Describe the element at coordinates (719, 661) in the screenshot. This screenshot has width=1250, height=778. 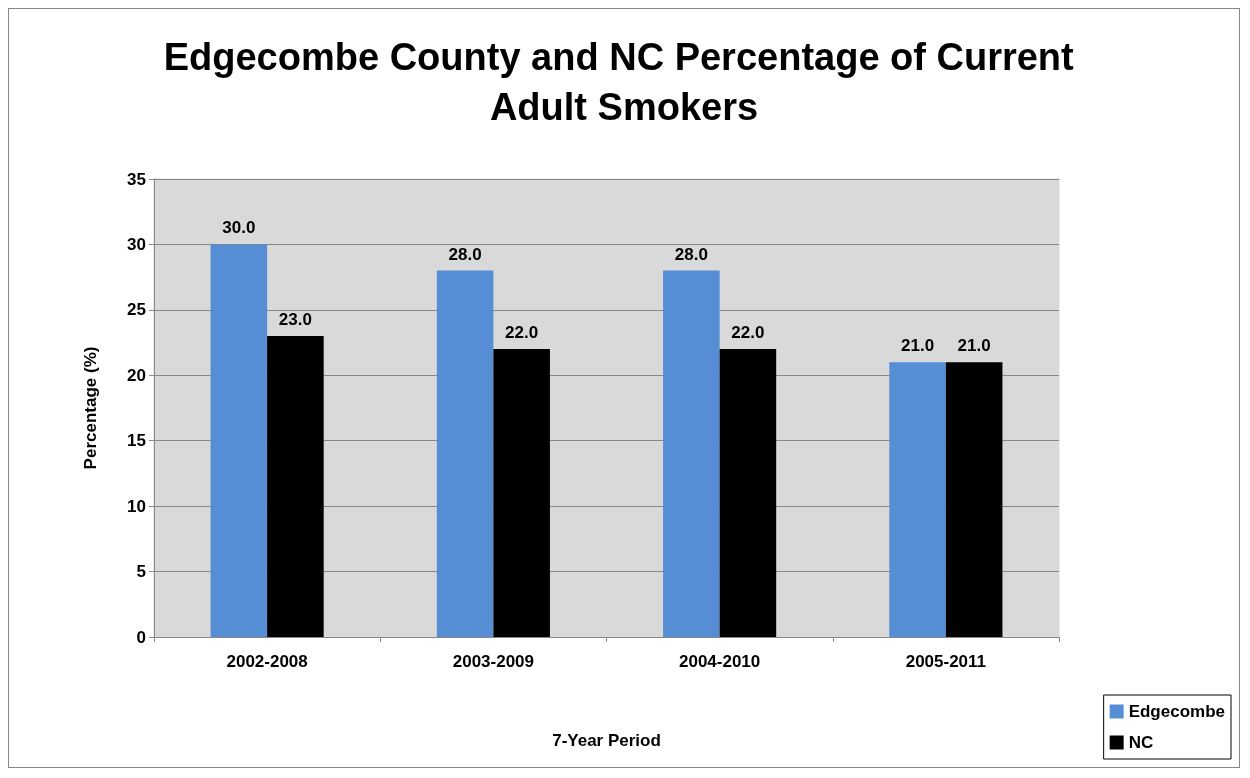
I see `x-tick-label: 2004-2010` at that location.